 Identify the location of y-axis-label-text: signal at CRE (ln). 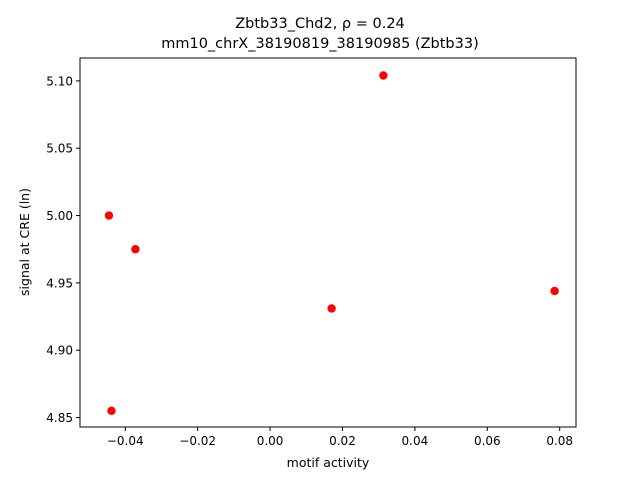
(24, 242).